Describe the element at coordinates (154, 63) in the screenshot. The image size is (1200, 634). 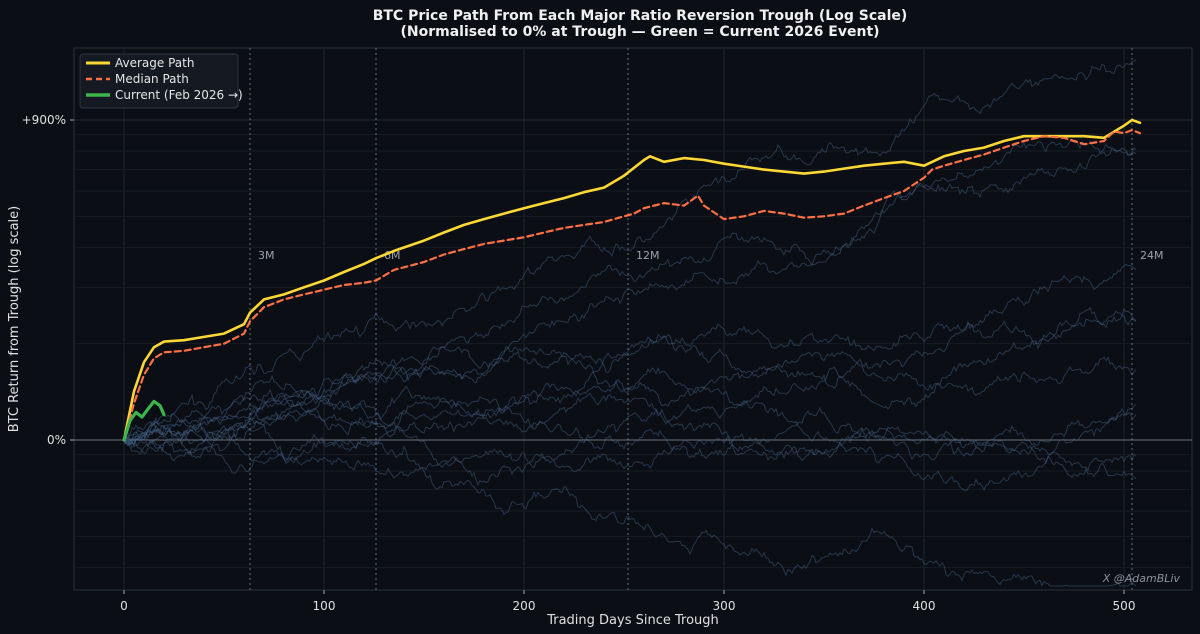
I see `legend-label-average: Average Path` at that location.